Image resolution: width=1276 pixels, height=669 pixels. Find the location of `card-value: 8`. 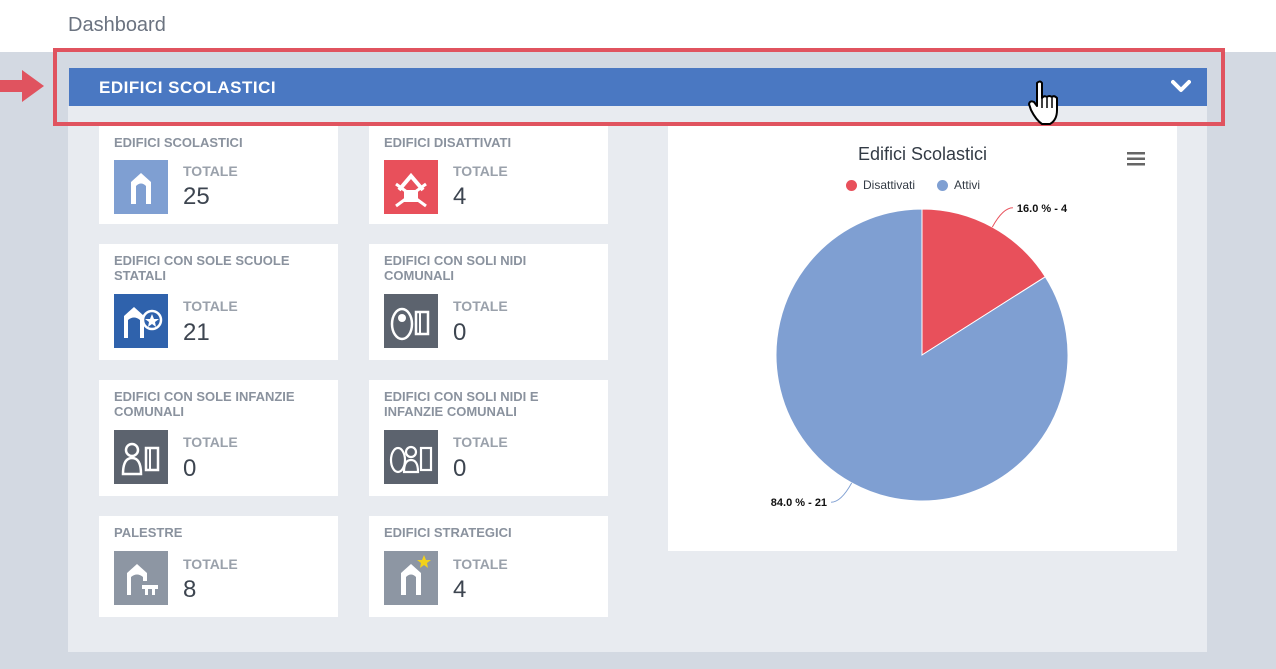

card-value: 8 is located at coordinates (190, 589).